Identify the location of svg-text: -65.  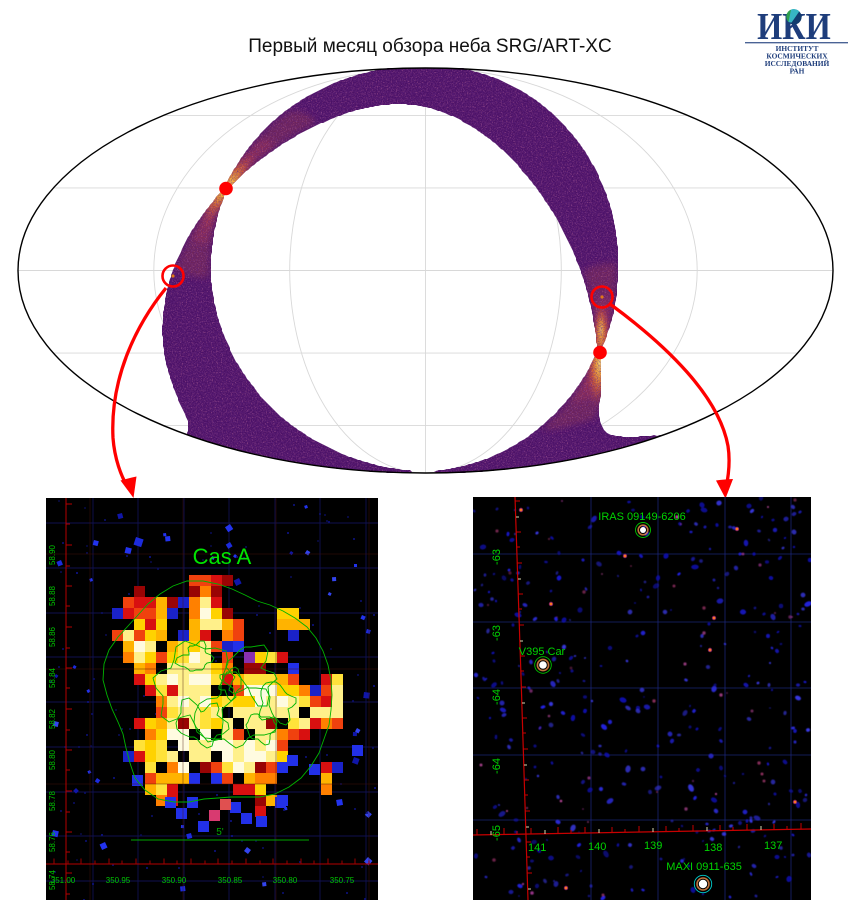
(497, 833).